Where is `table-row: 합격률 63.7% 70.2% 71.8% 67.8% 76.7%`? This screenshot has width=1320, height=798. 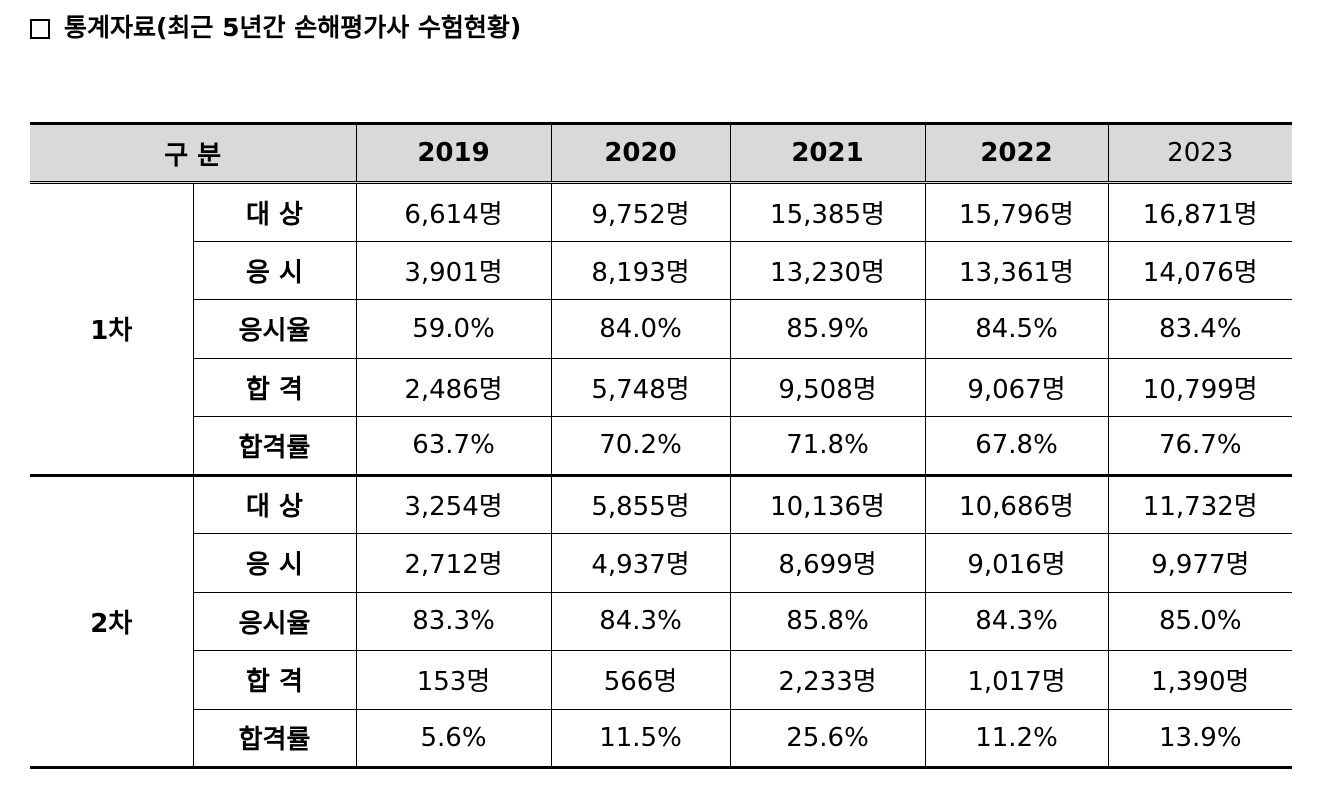 table-row: 합격률 63.7% 70.2% 71.8% 67.8% 76.7% is located at coordinates (661, 446).